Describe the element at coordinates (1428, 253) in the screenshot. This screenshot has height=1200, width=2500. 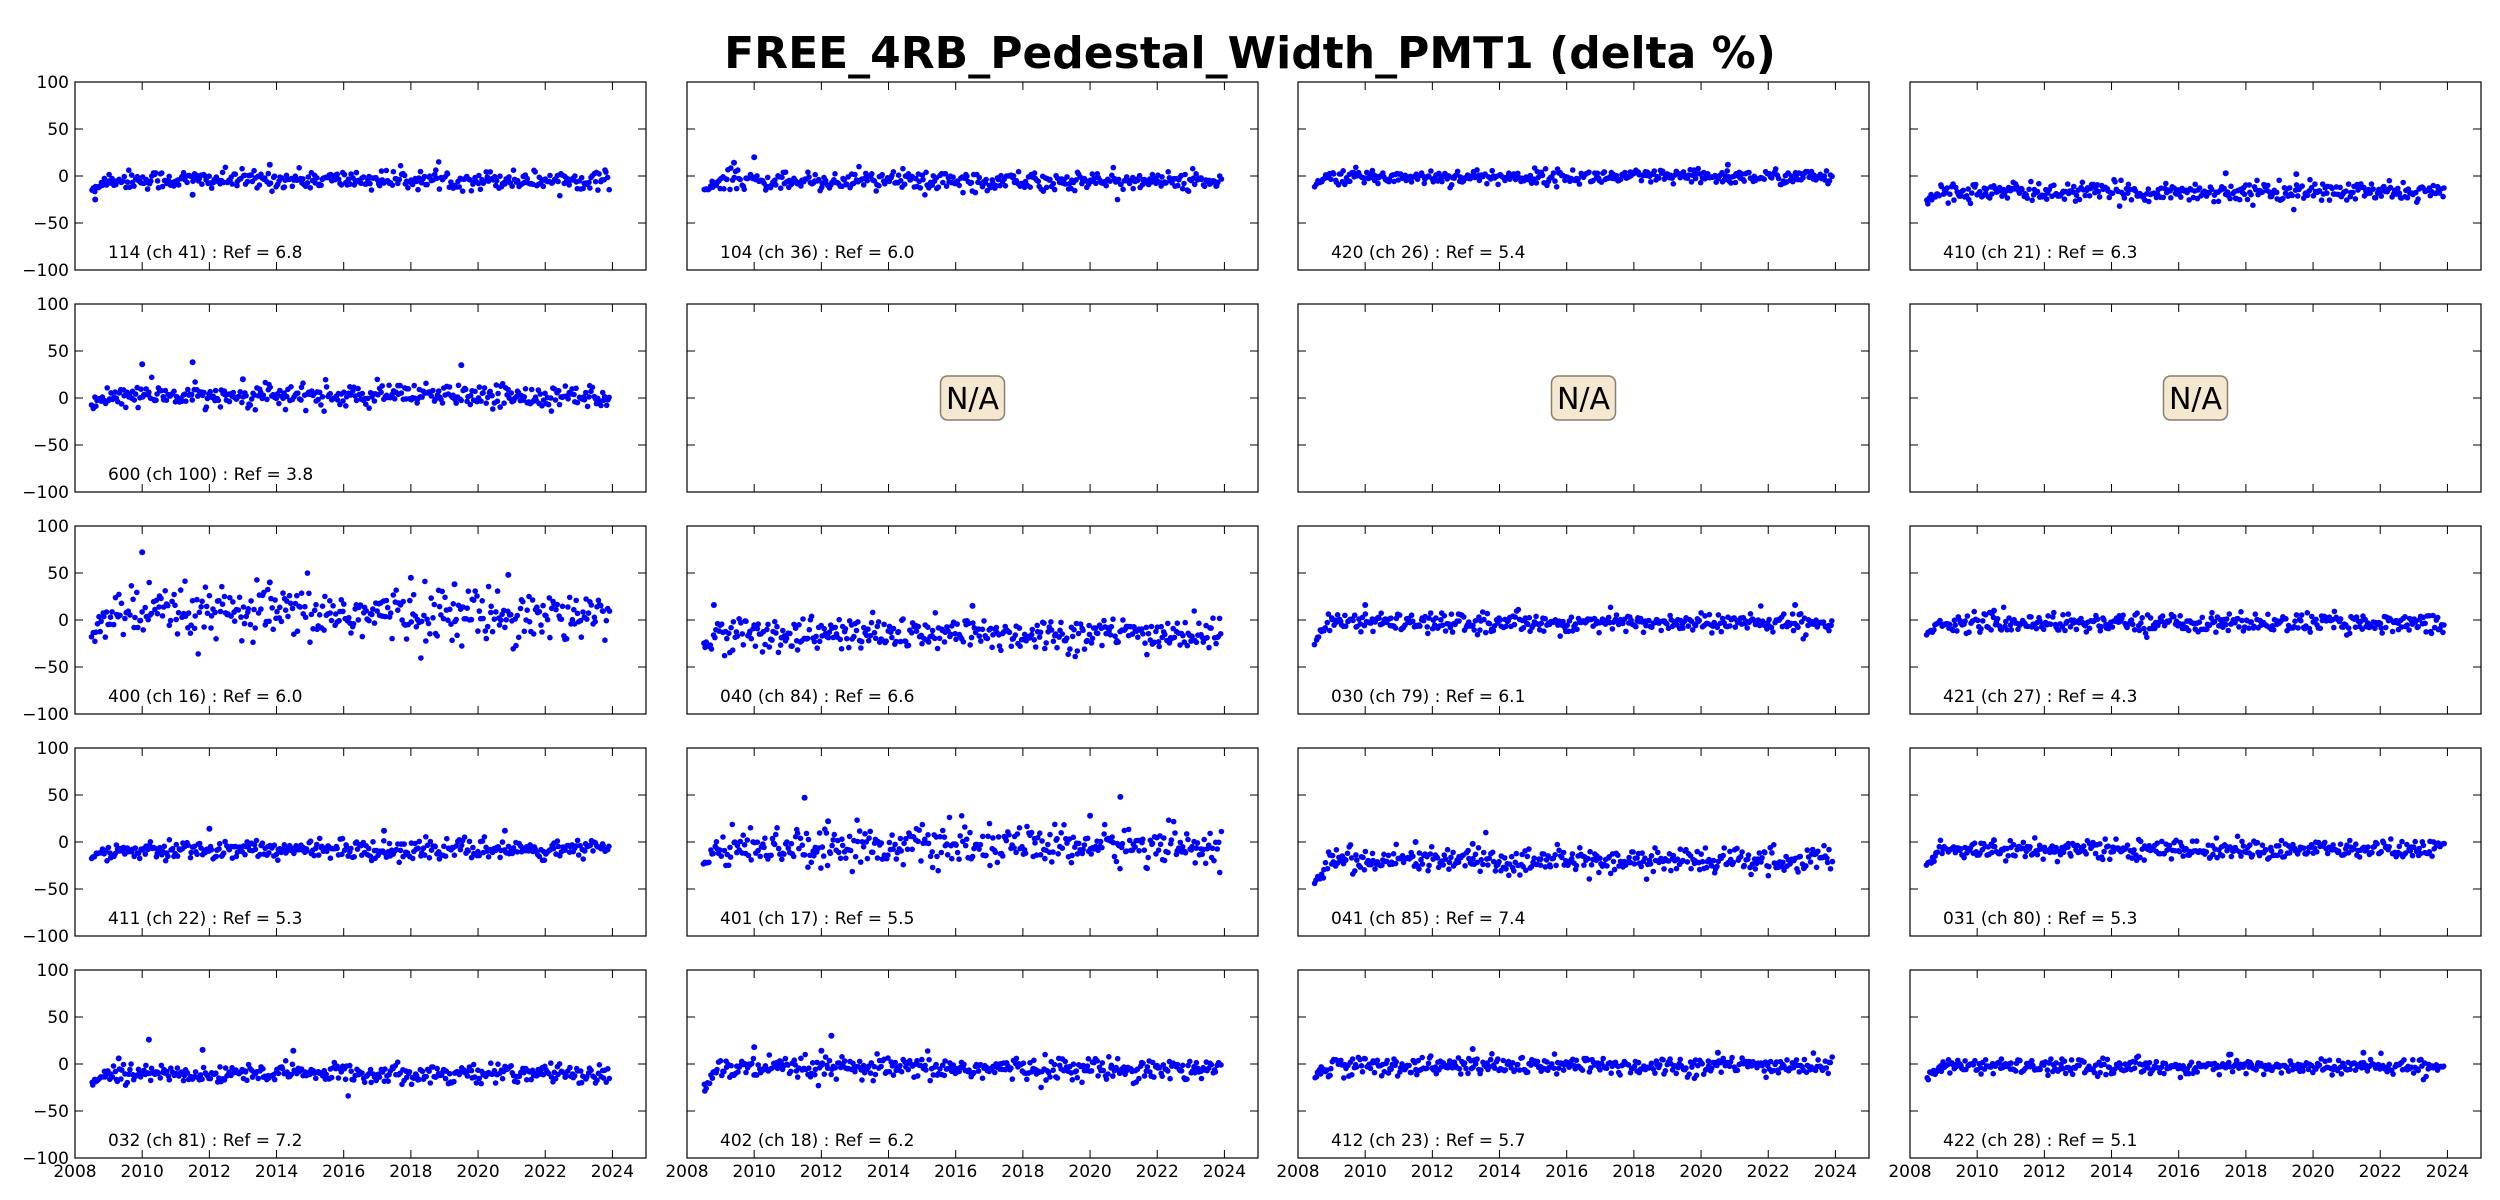
I see `panel-label: 420 (ch 26) : Ref = 5.4` at that location.